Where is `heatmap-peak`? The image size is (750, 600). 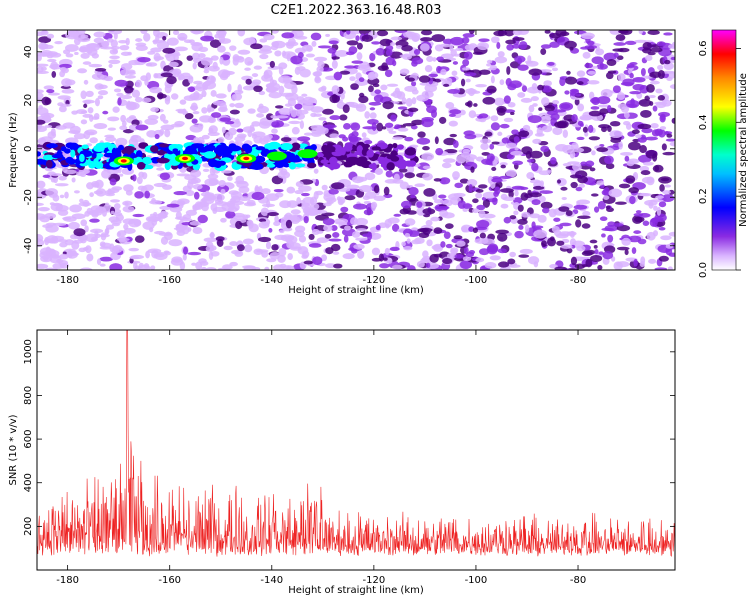 heatmap-peak is located at coordinates (276, 156).